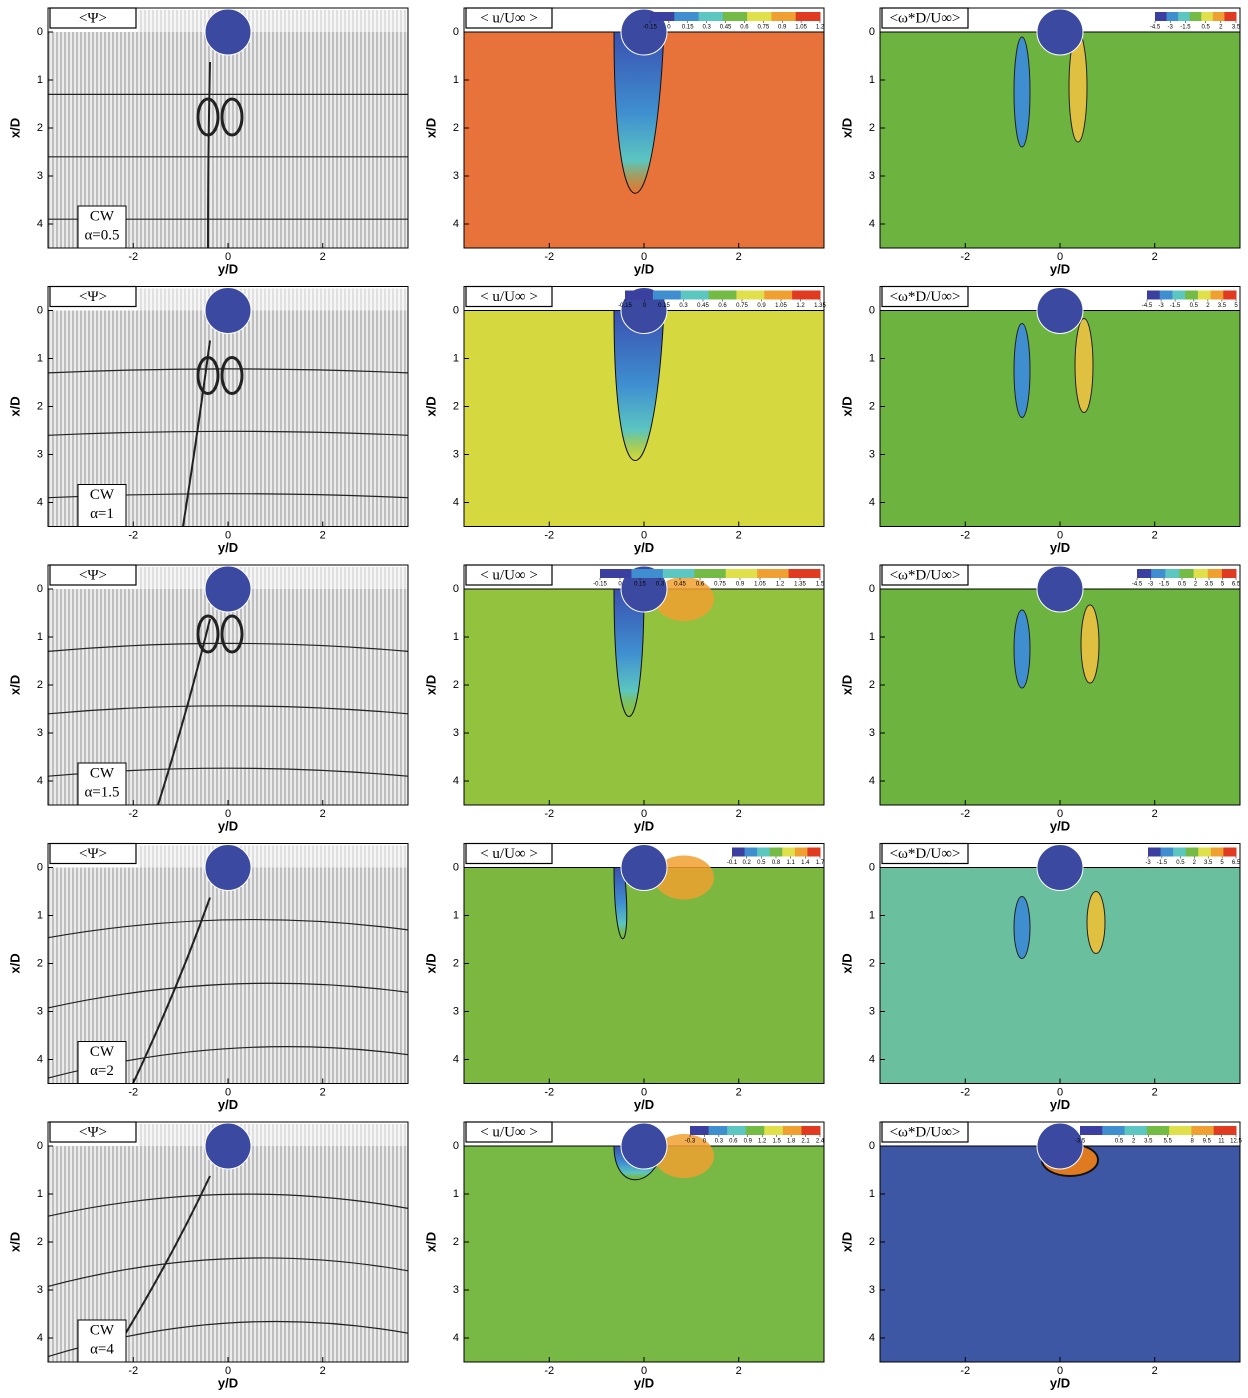  Describe the element at coordinates (1209, 585) in the screenshot. I see `colorbar-tick-label: 3.5` at that location.